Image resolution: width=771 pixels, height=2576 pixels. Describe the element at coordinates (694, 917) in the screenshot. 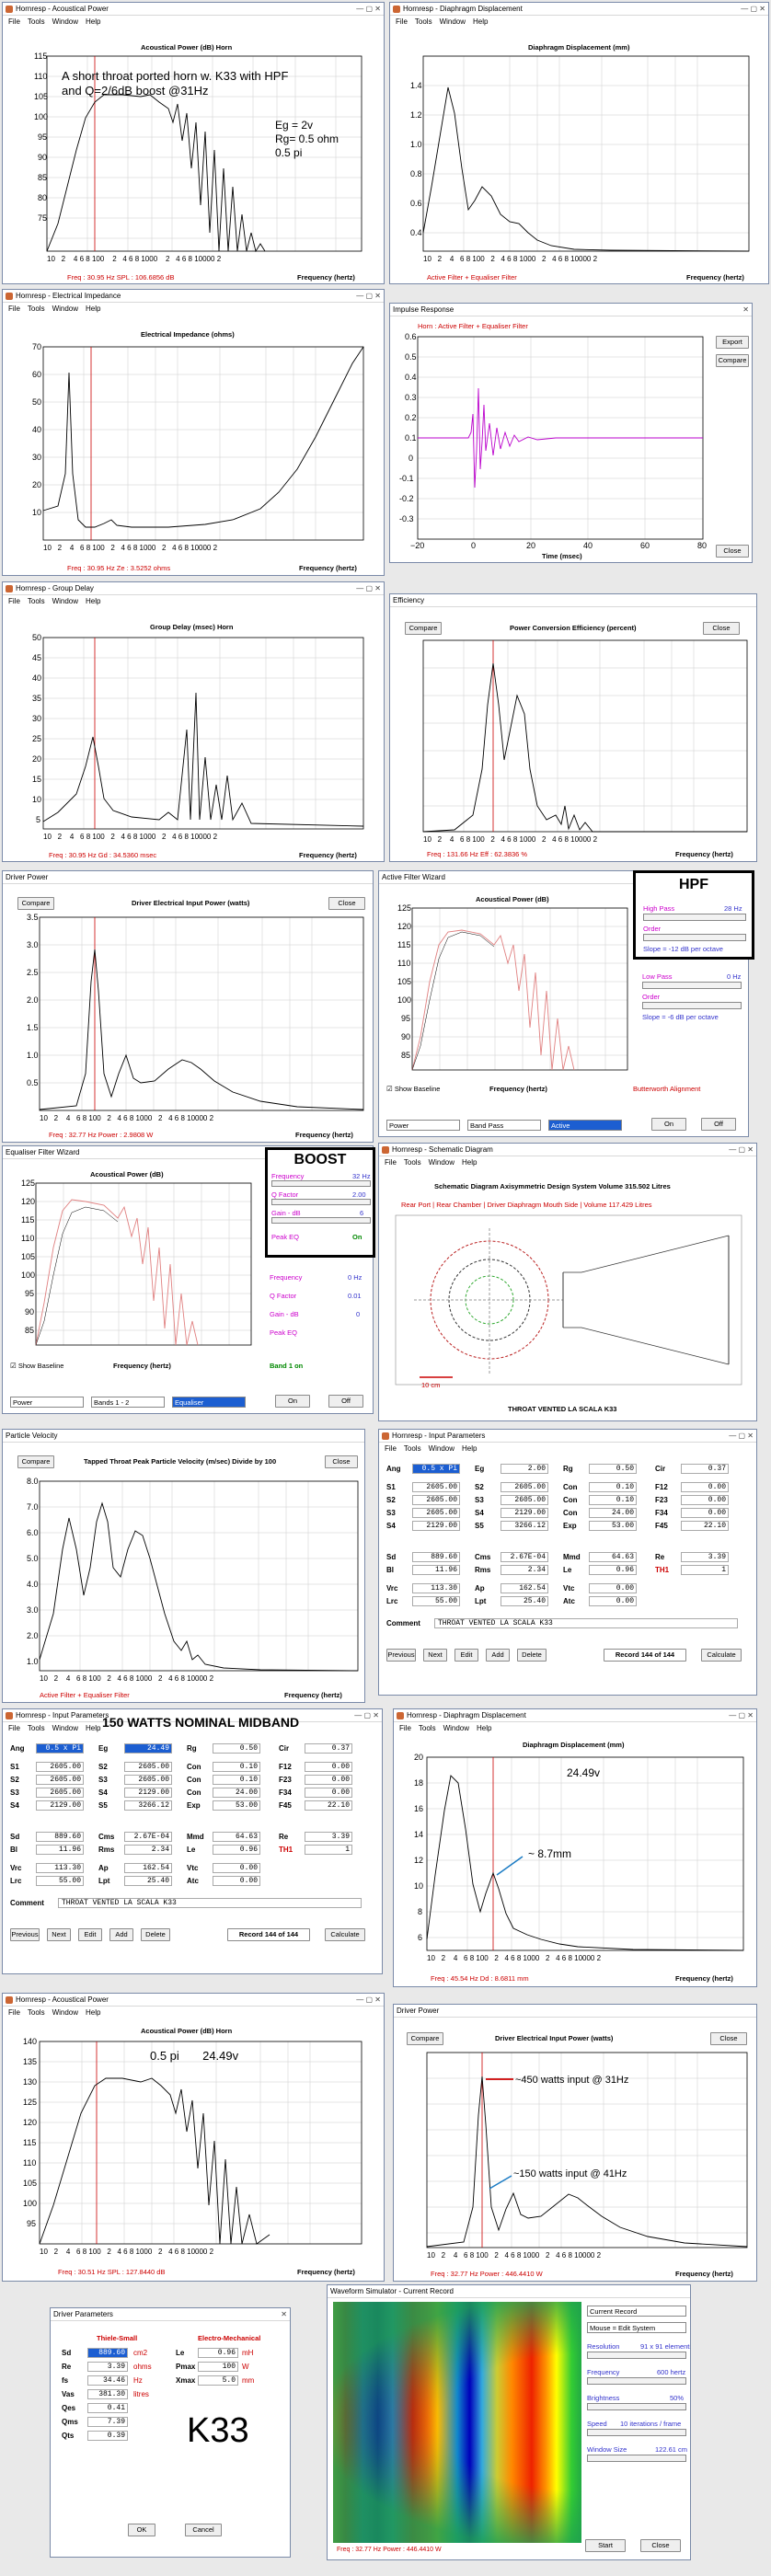

I see `highpass-slider` at that location.